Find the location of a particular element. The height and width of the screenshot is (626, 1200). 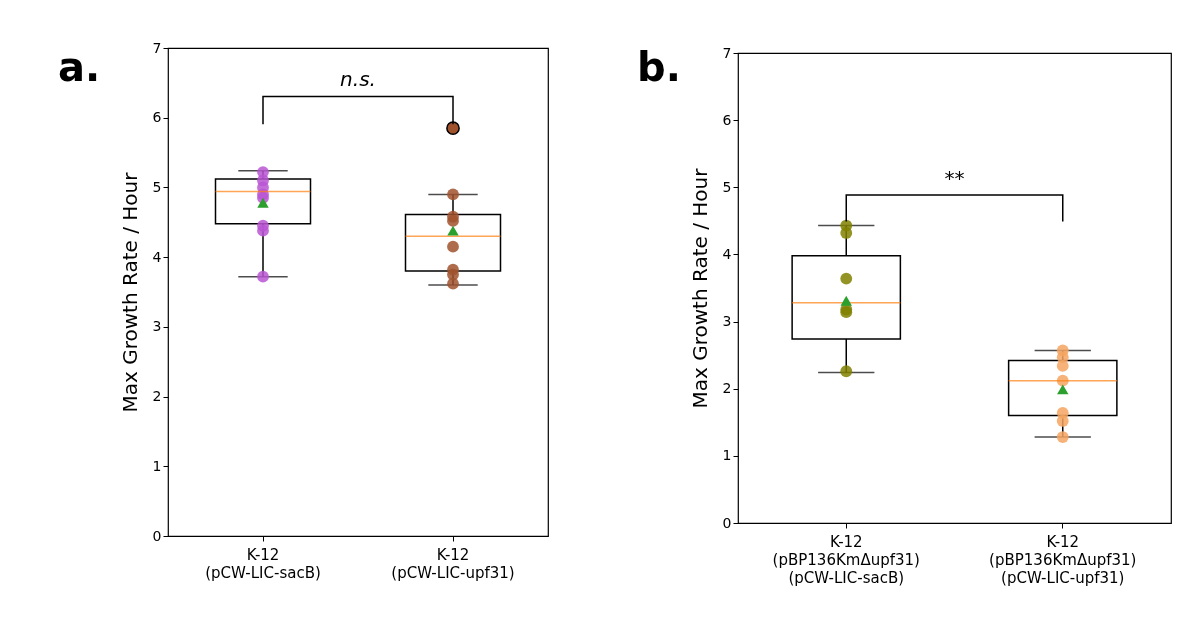

text: a. is located at coordinates (79, 67).